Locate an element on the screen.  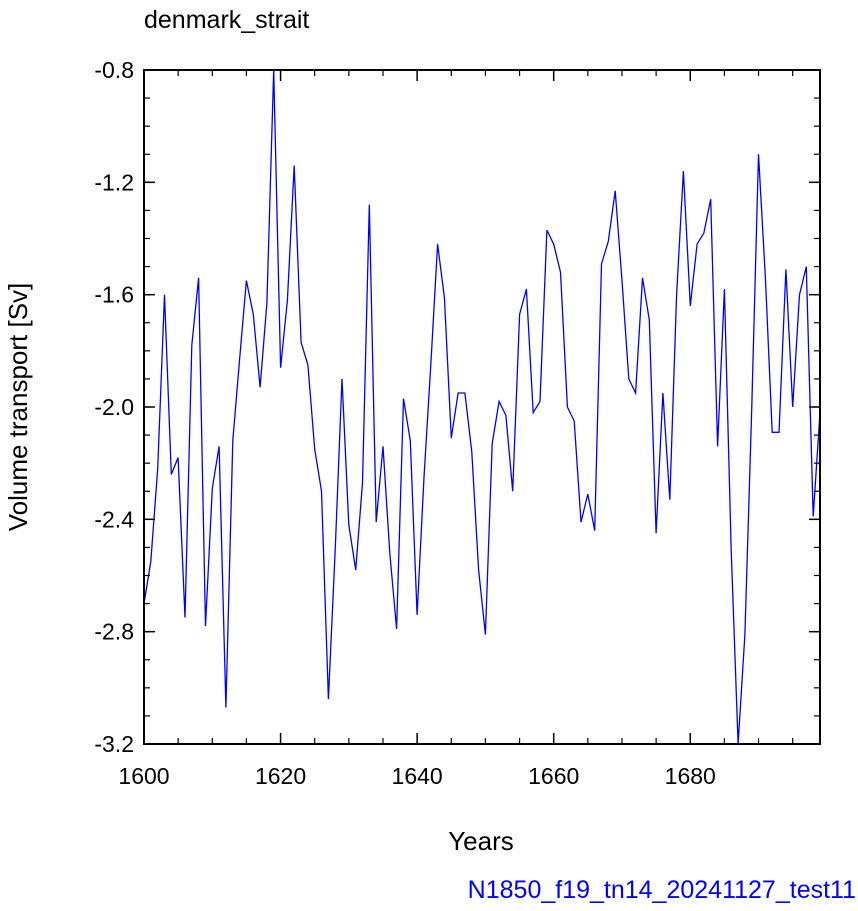
x-tick-label: 1680 is located at coordinates (690, 776).